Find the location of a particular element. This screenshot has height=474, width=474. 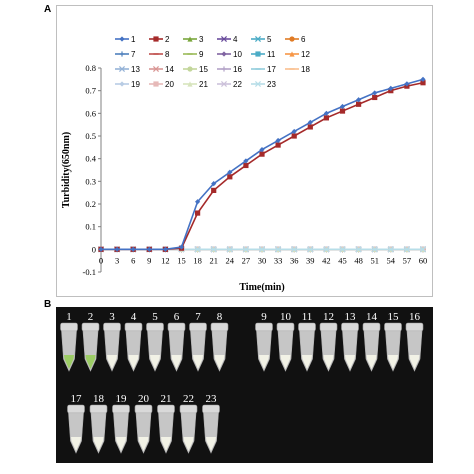

tube-number-label: 20 is located at coordinates (144, 399).